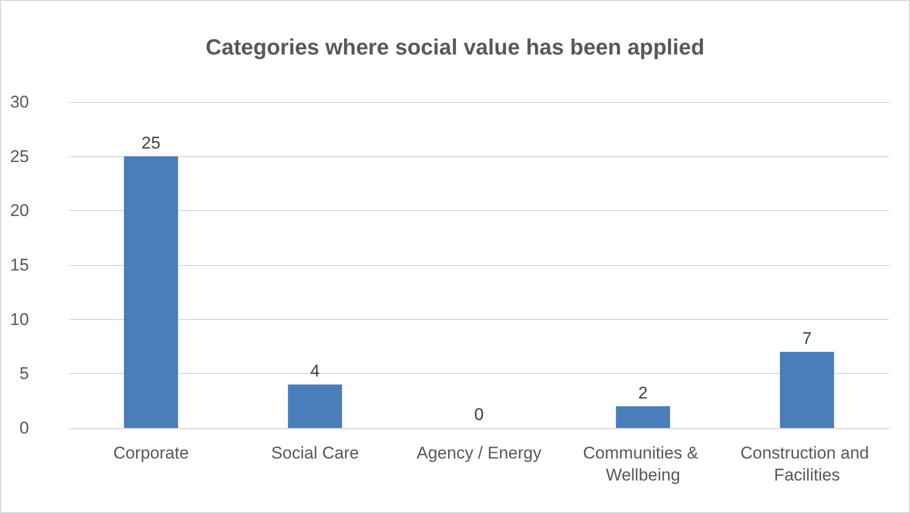  I want to click on y-tick-label: 25, so click(19, 156).